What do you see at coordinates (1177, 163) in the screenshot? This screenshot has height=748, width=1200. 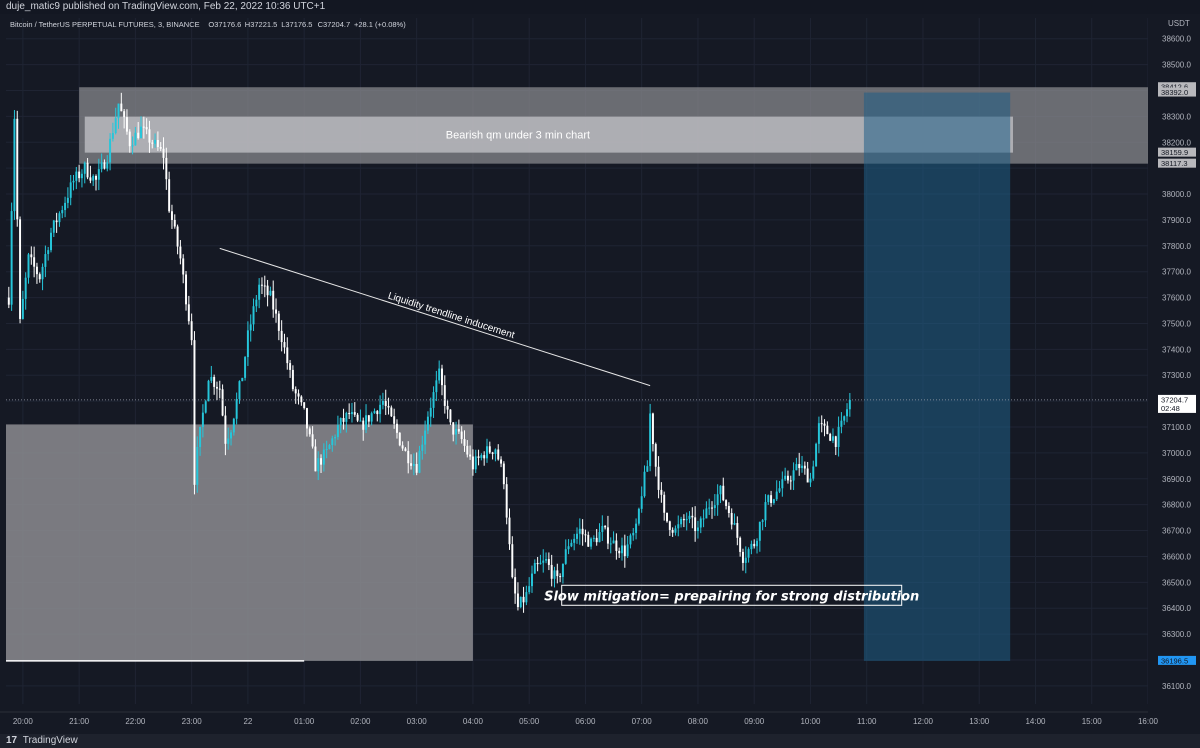 I see `price-tag: 38117.3` at bounding box center [1177, 163].